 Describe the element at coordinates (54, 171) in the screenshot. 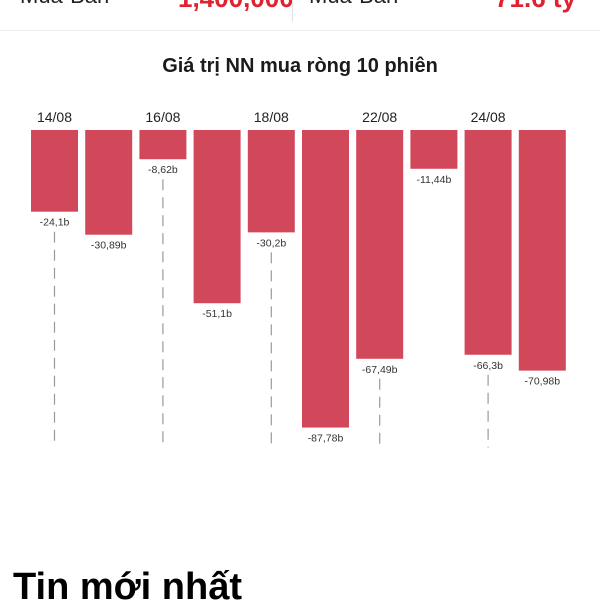

I see `bar-14/08` at that location.